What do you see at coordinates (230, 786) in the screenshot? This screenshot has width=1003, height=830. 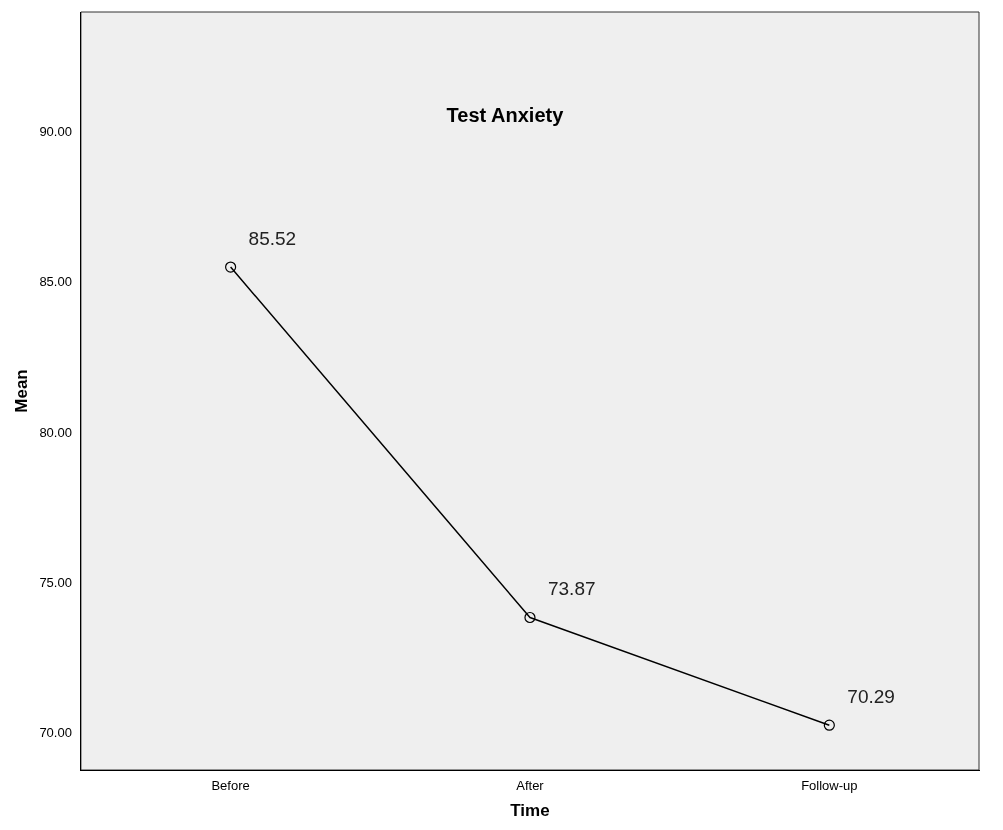 I see `x-tick-label: Before` at bounding box center [230, 786].